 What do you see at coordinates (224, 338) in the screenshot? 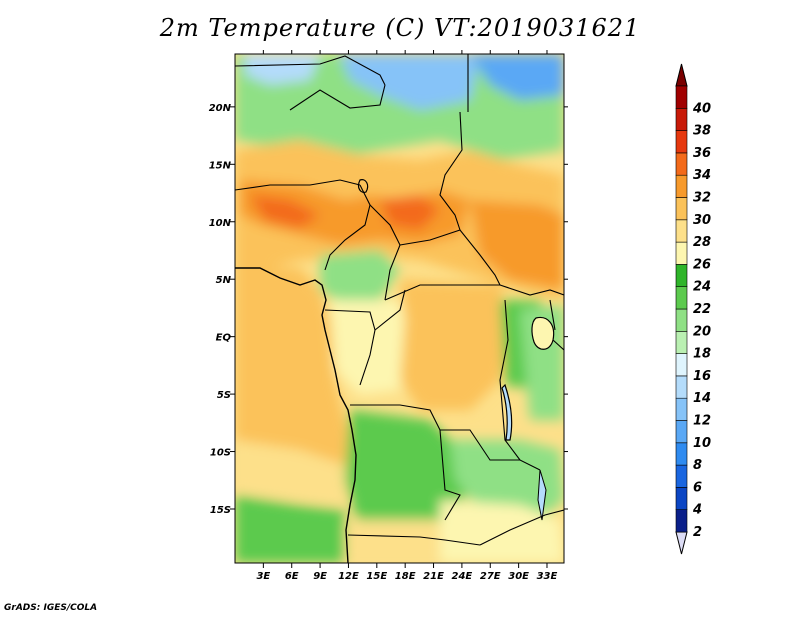
I see `y-tick-label: EQ` at bounding box center [224, 338].